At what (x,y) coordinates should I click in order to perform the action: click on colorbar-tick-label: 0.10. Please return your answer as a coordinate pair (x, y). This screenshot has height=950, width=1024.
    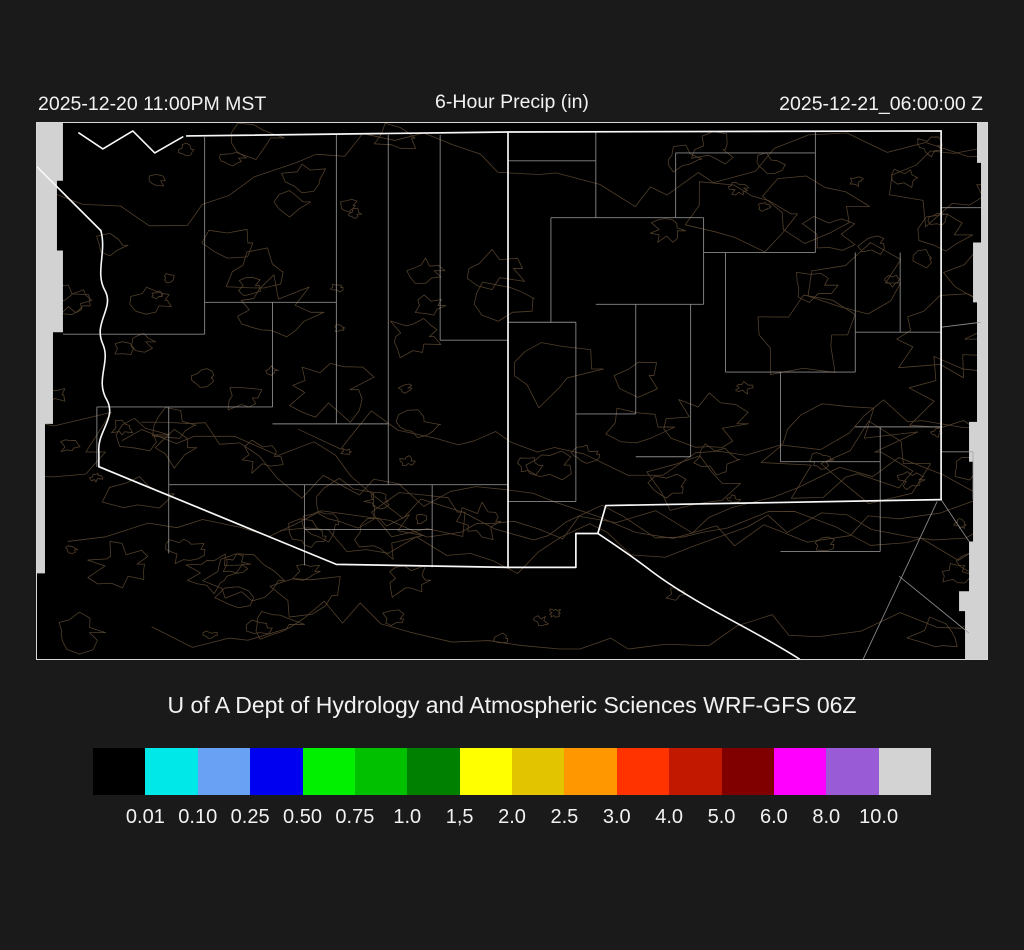
    Looking at the image, I should click on (198, 817).